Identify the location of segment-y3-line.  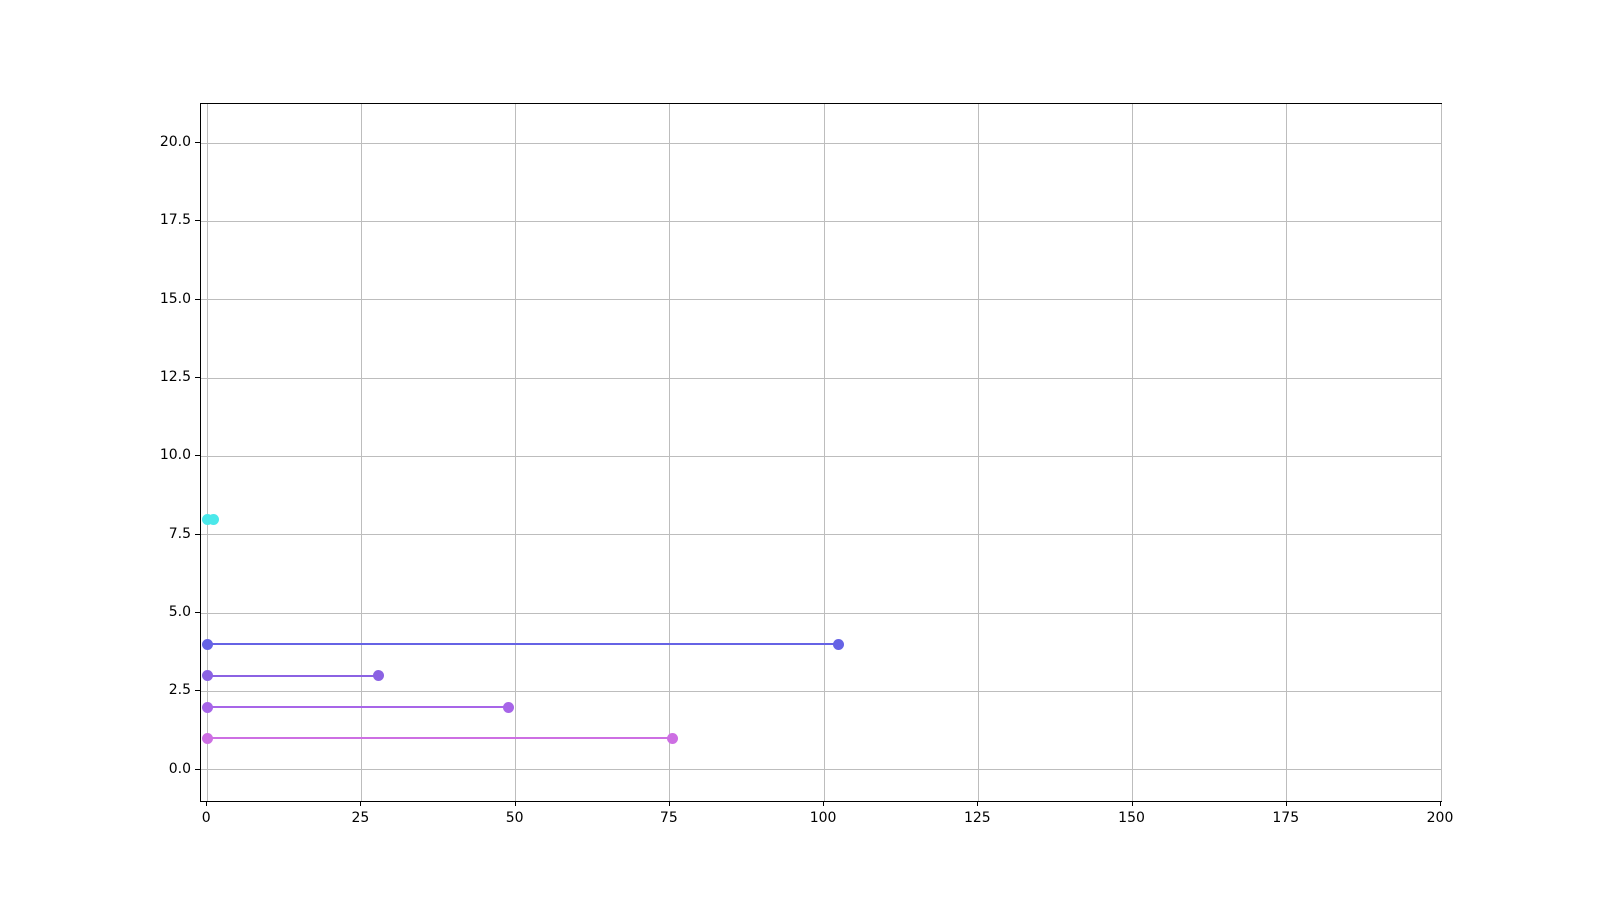
(293, 675).